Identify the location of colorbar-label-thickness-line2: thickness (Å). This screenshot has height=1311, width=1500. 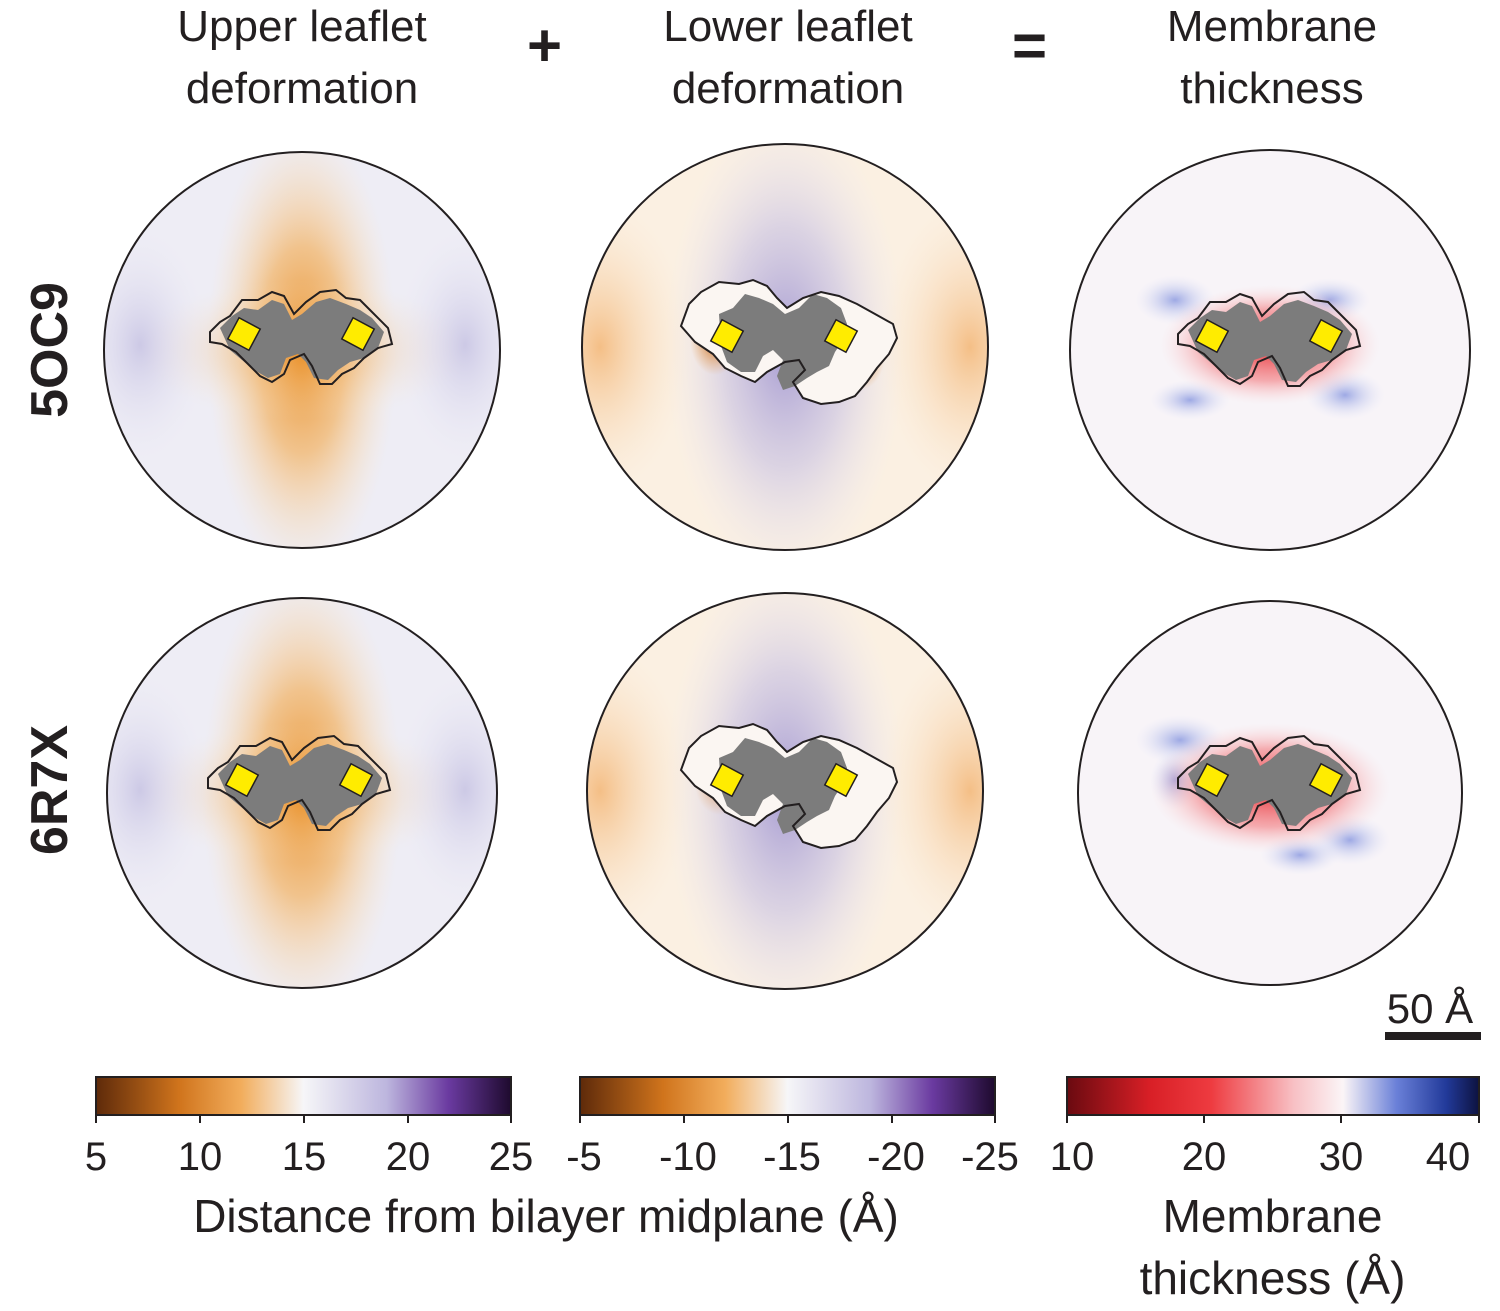
(1272, 1278).